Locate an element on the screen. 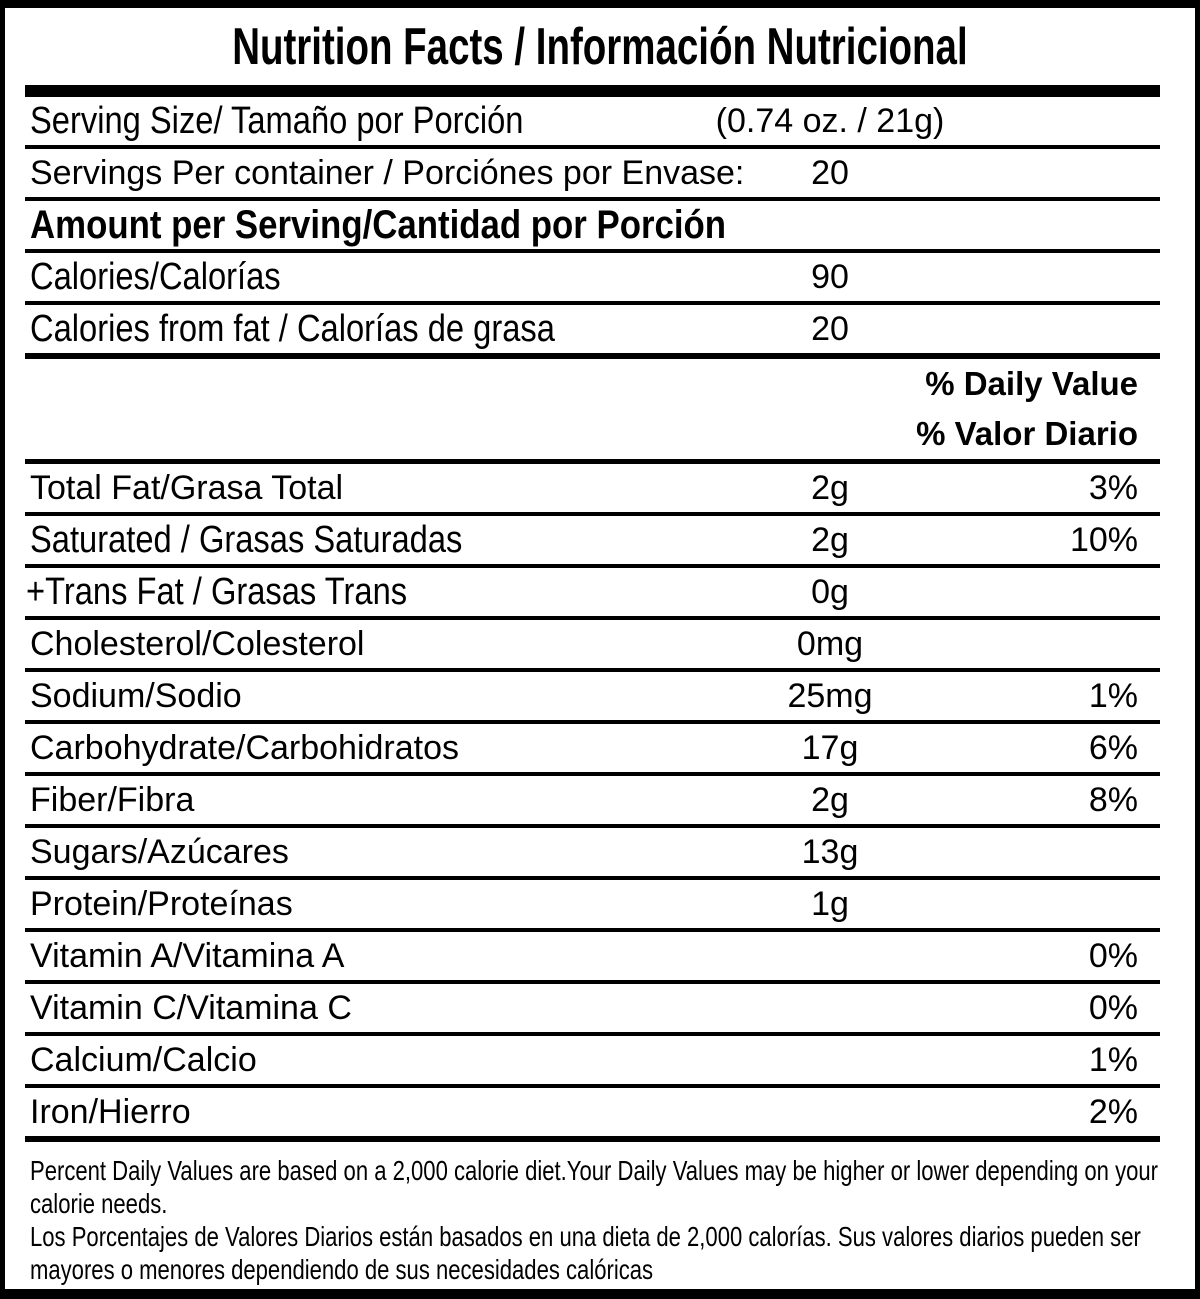 The width and height of the screenshot is (1200, 1299). amount-per-serving-header-row: Amount per Serving/Cantidad por Porción is located at coordinates (592, 227).